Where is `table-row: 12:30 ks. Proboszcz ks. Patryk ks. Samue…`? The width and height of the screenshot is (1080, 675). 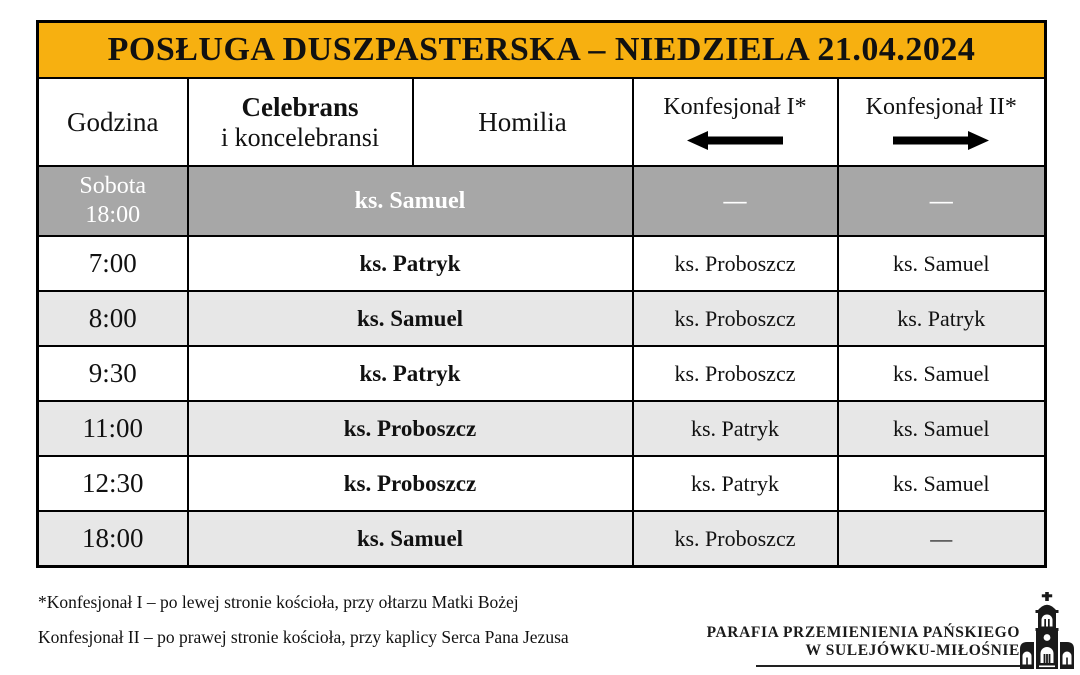 table-row: 12:30 ks. Proboszcz ks. Patryk ks. Samue… is located at coordinates (541, 483).